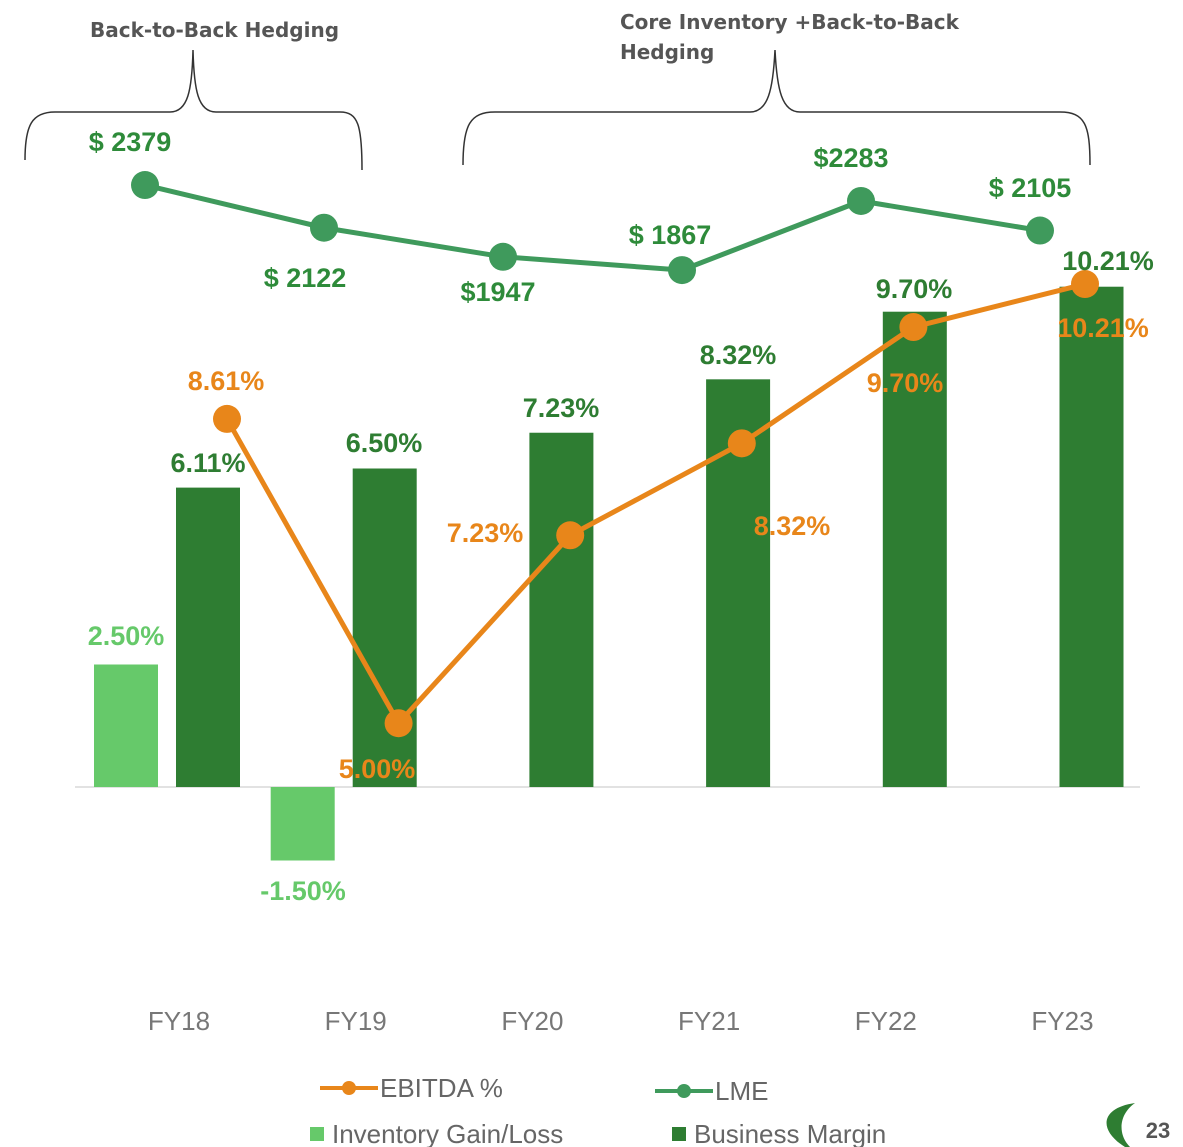 This screenshot has width=1183, height=1147. I want to click on data-label: 2.50%, so click(126, 636).